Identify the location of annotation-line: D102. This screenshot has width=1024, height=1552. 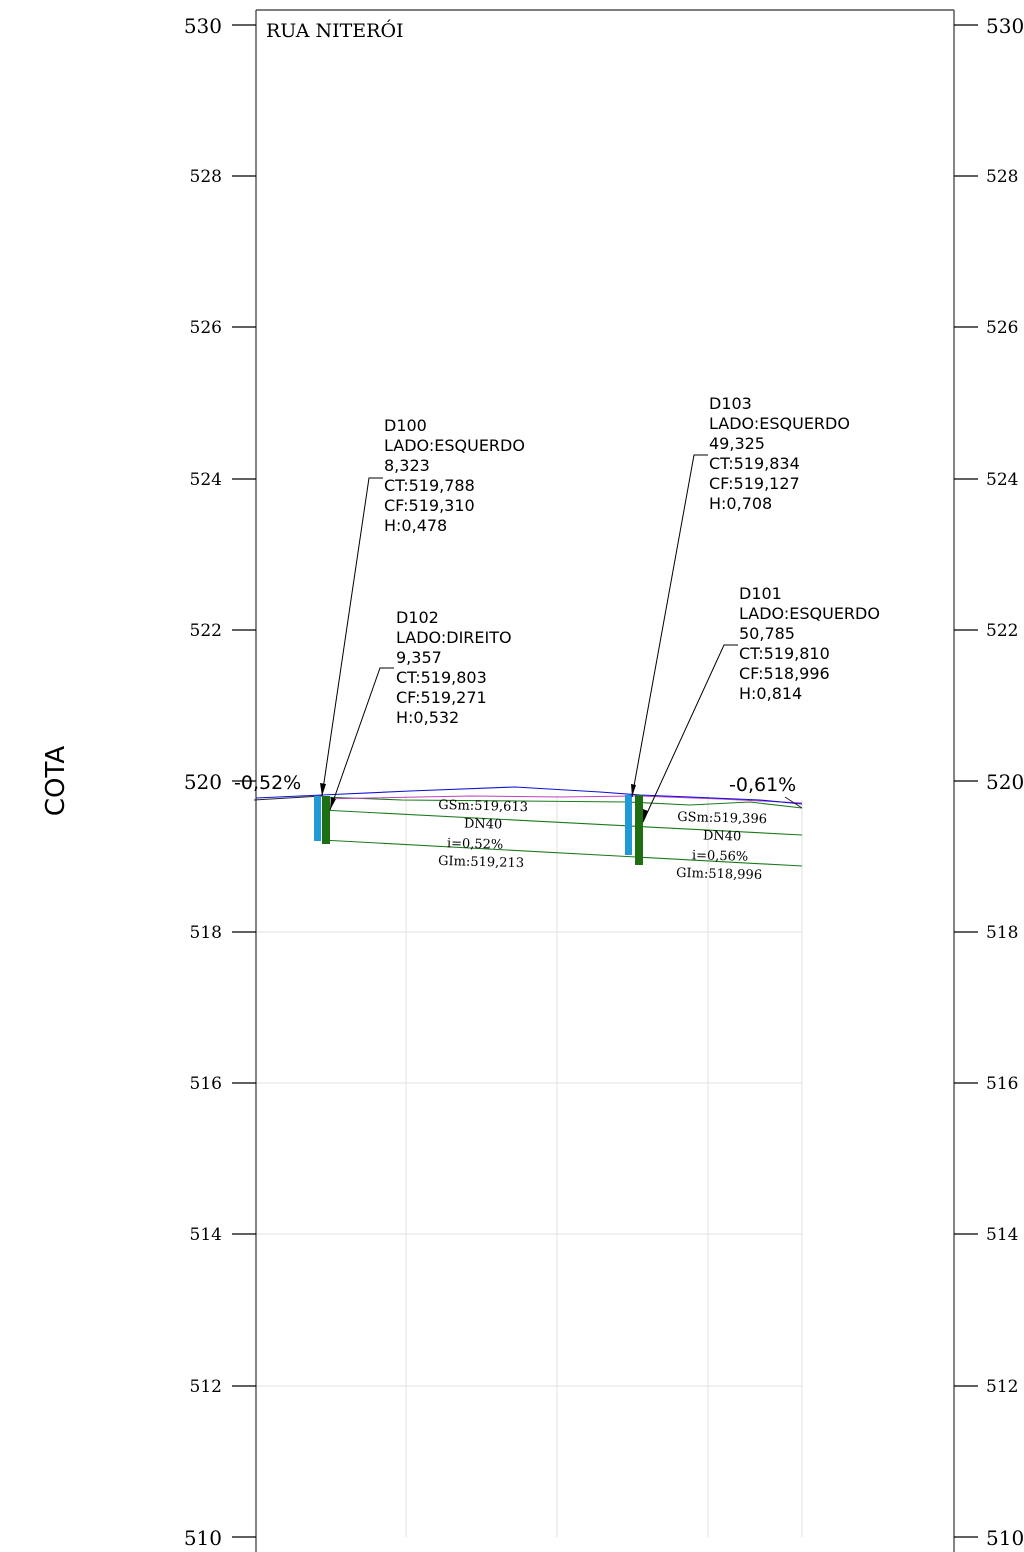
(417, 617).